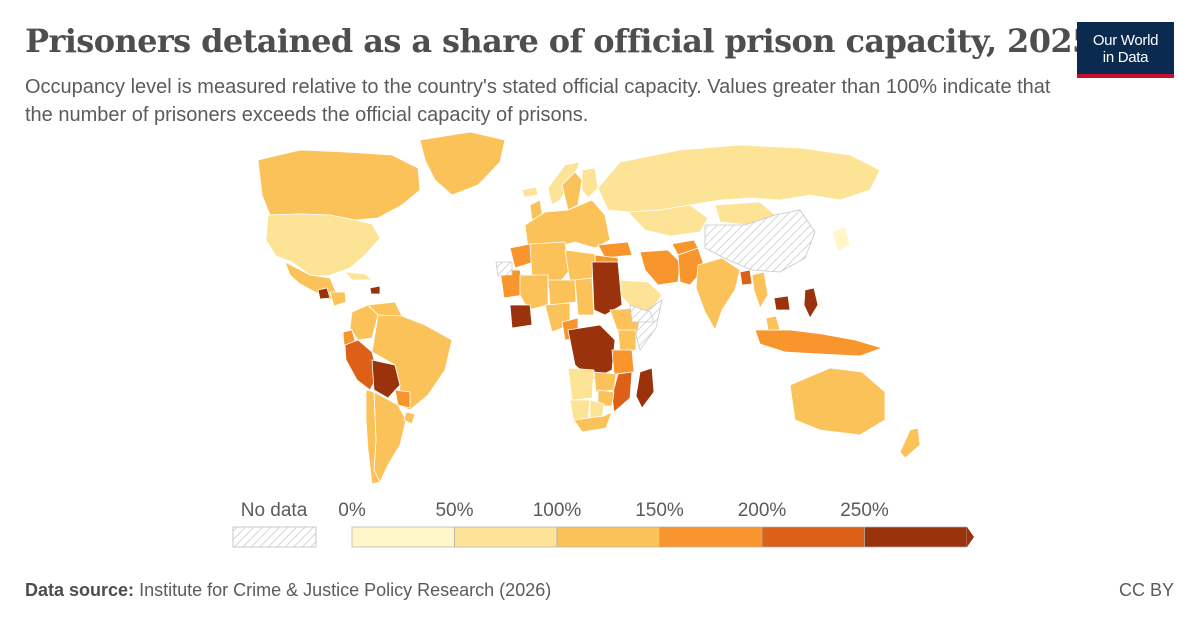 The width and height of the screenshot is (1200, 627). Describe the element at coordinates (572, 191) in the screenshot. I see `region-sweden` at that location.